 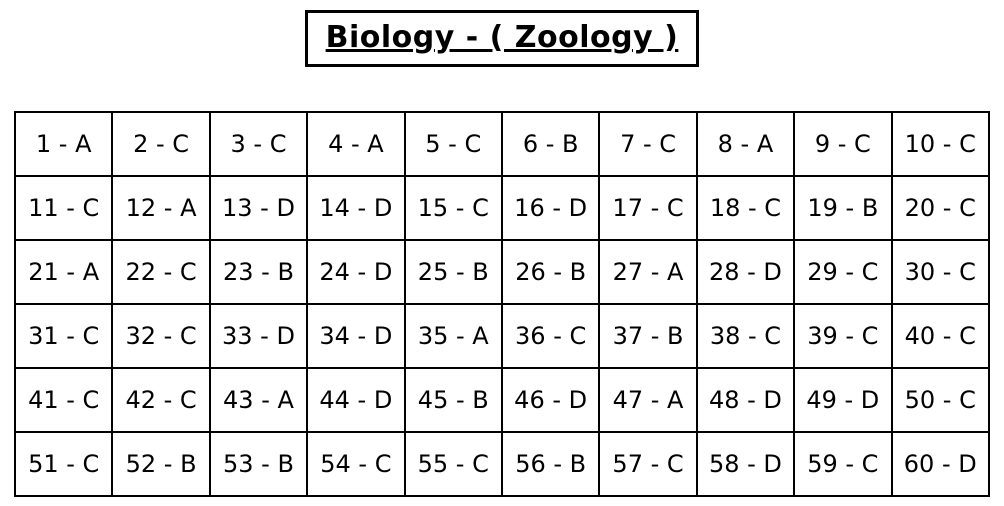 What do you see at coordinates (550, 208) in the screenshot?
I see `answer-cell-16: 16 - D` at bounding box center [550, 208].